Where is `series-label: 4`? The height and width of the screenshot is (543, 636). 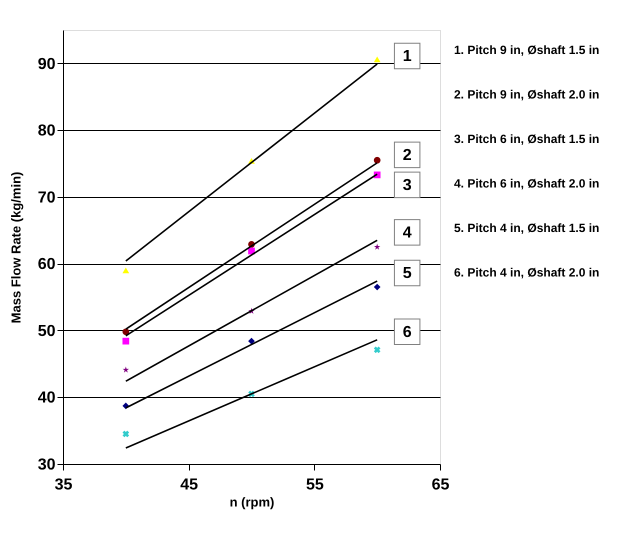
series-label: 4 is located at coordinates (407, 233).